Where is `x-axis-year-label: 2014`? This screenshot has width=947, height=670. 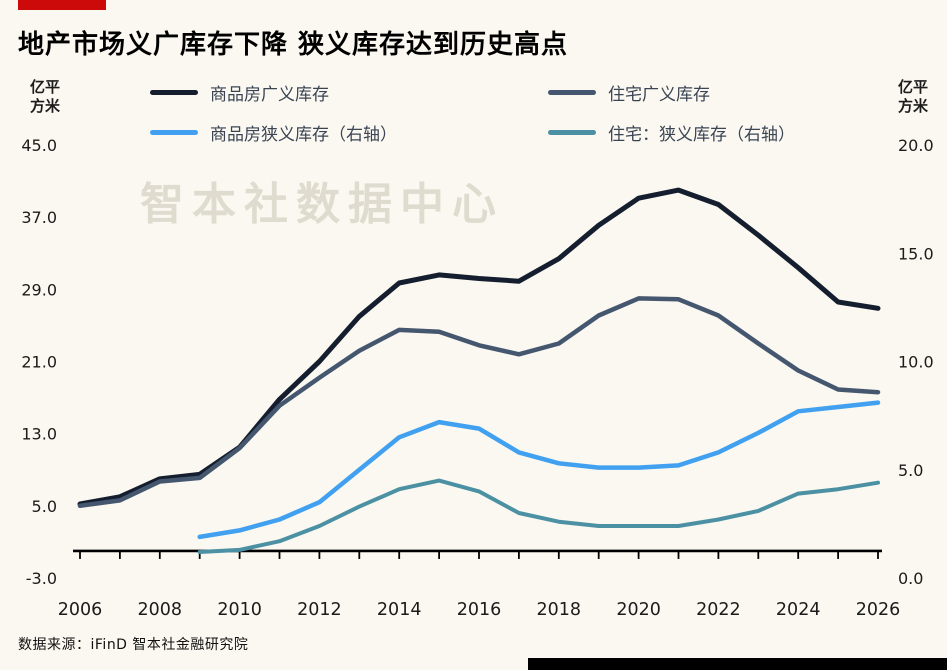 x-axis-year-label: 2014 is located at coordinates (399, 610).